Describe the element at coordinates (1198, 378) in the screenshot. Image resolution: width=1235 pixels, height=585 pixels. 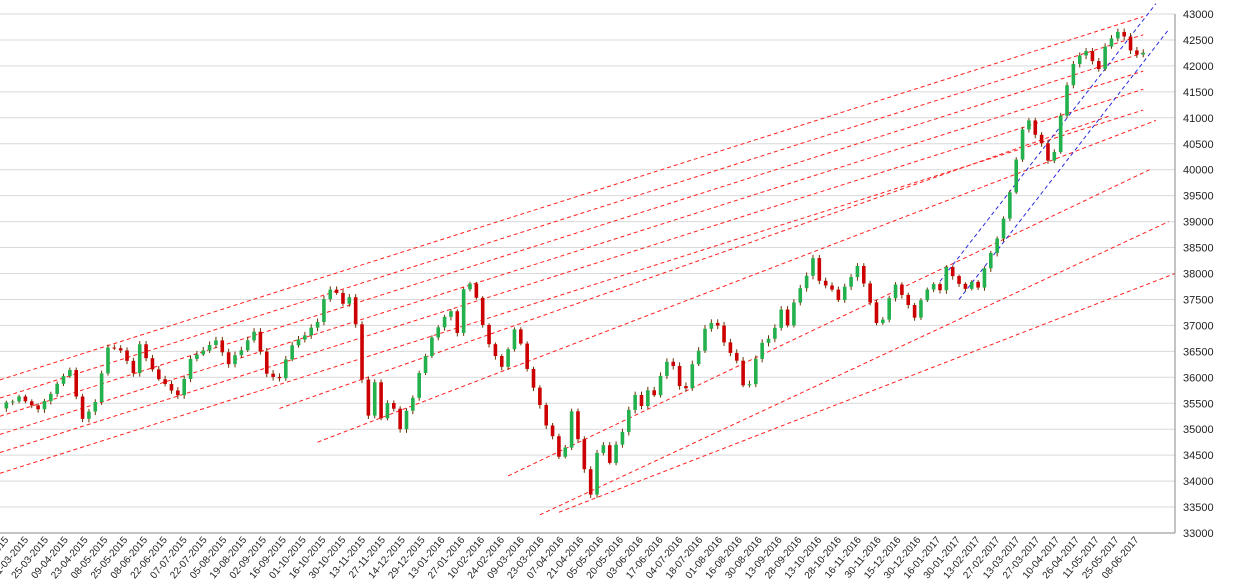
I see `y-tick-label: 36000` at that location.